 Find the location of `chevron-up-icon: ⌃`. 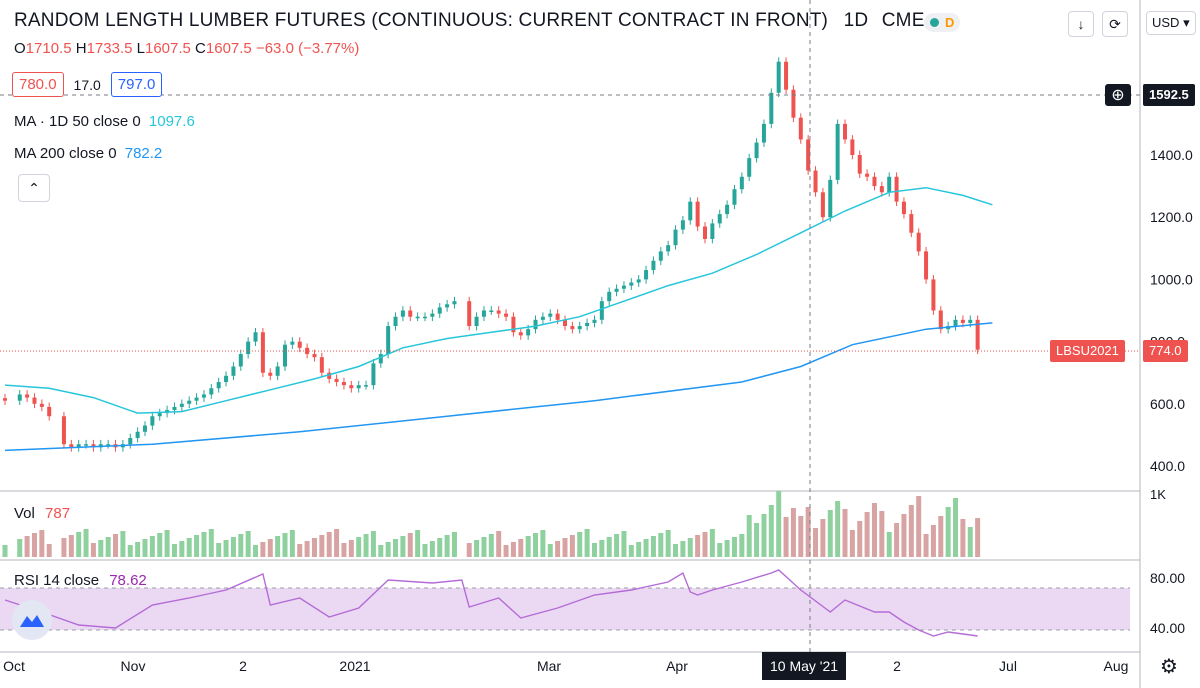

chevron-up-icon: ⌃ is located at coordinates (34, 187).